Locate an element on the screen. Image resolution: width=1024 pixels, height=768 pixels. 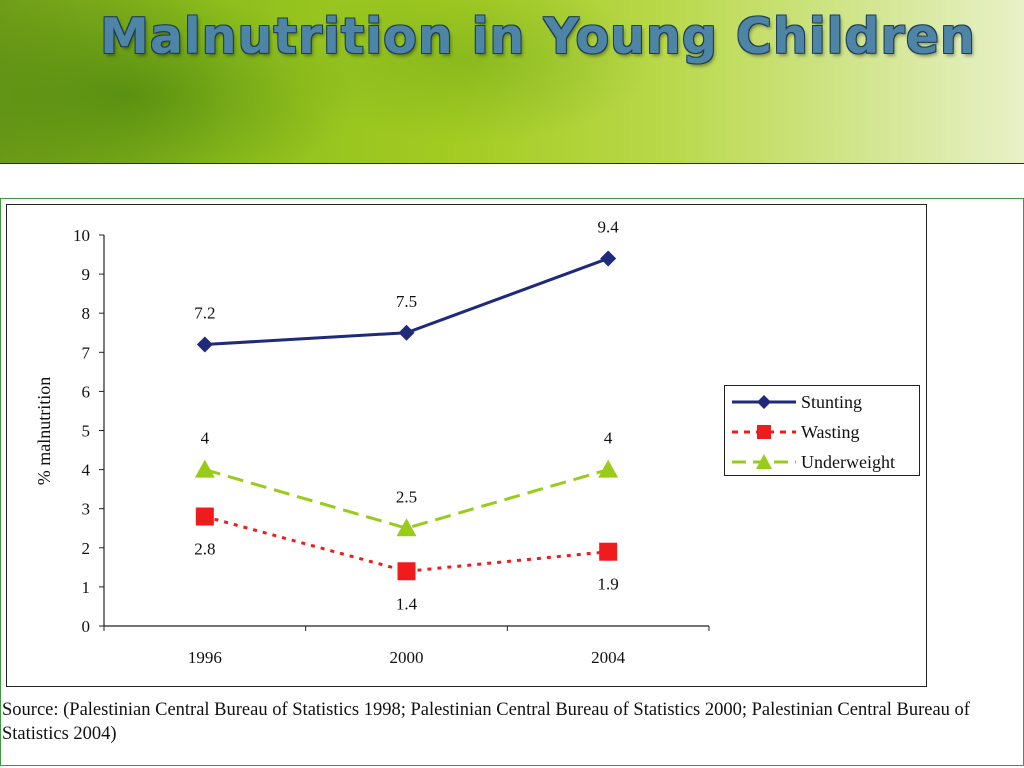
slide-title: Malnutrition in Young Children is located at coordinates (538, 36).